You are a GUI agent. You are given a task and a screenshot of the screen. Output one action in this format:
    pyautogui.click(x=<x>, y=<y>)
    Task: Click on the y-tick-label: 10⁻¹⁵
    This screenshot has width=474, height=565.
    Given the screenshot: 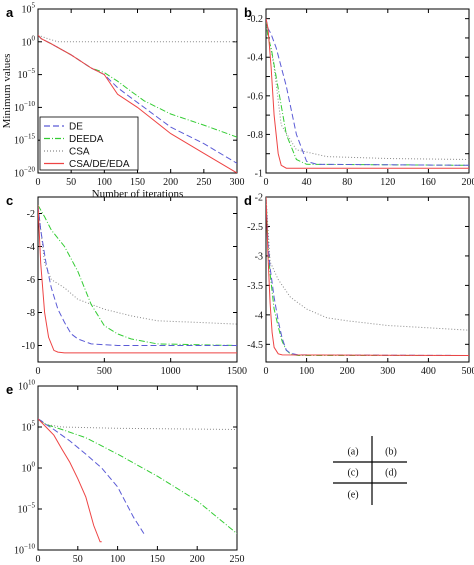 What is the action you would take?
    pyautogui.click(x=24, y=140)
    